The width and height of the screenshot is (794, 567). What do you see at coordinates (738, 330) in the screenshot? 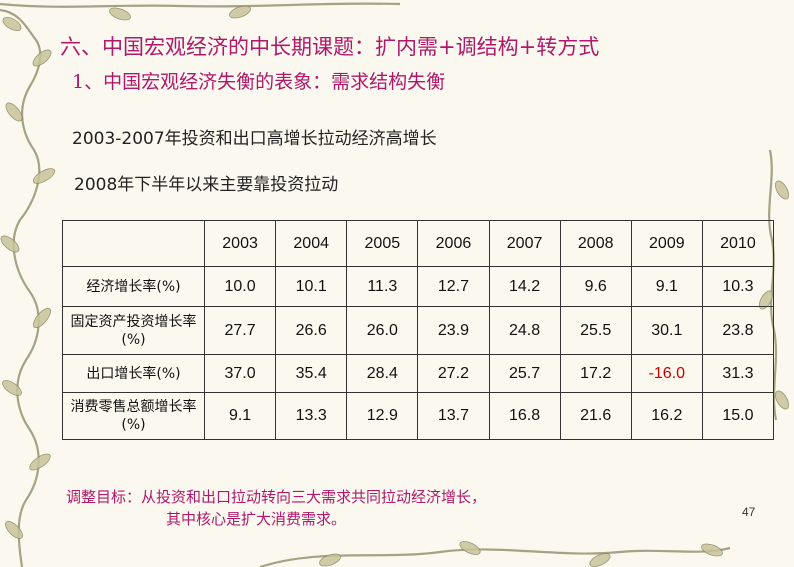
I see `table-cell: 23.8` at bounding box center [738, 330].